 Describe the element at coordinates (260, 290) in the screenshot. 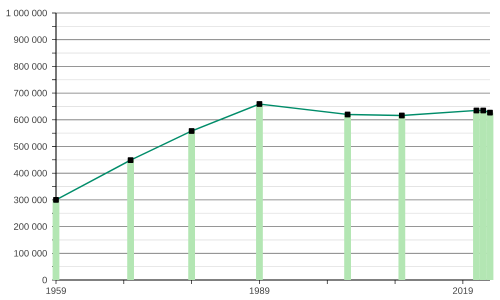

I see `x-tick-label: 1989` at that location.